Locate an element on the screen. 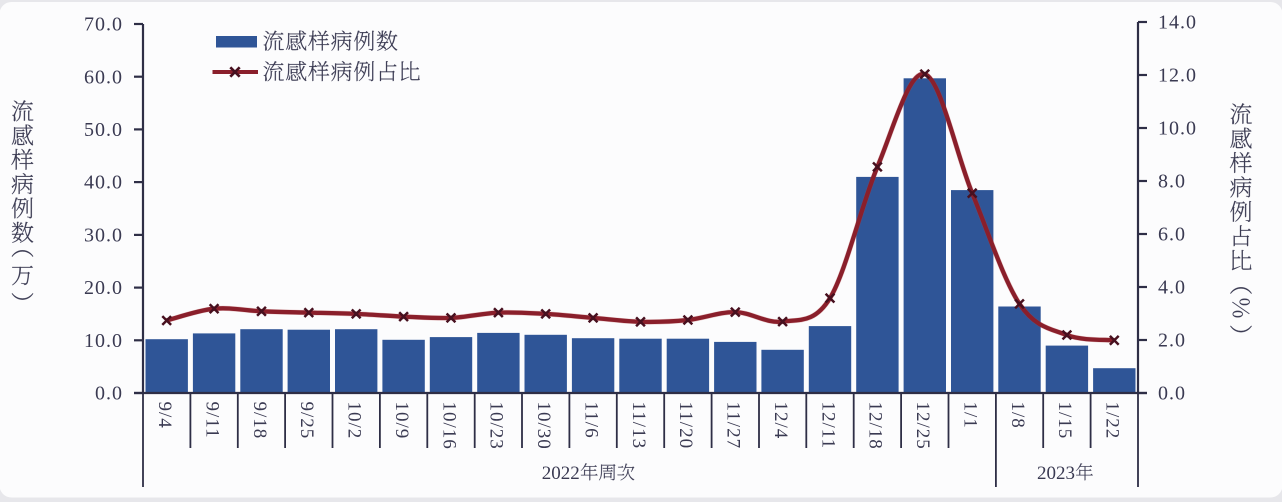  svg-text: 50.0 is located at coordinates (103, 130).